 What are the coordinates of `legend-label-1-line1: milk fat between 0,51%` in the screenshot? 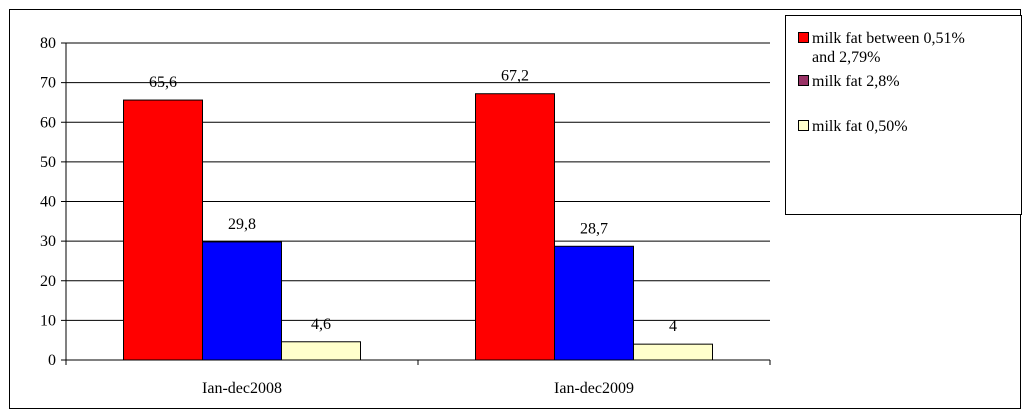 It's located at (888, 38).